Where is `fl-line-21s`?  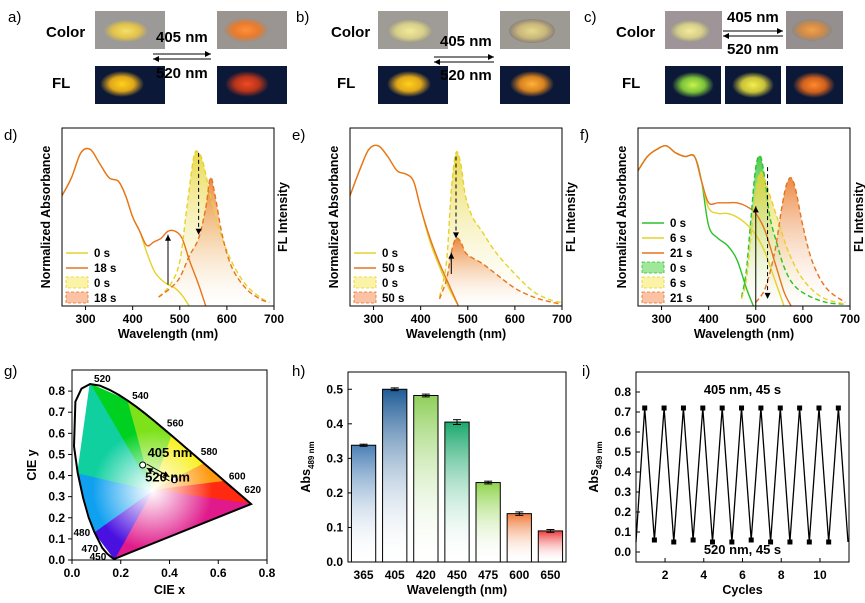 fl-line-21s is located at coordinates (800, 239).